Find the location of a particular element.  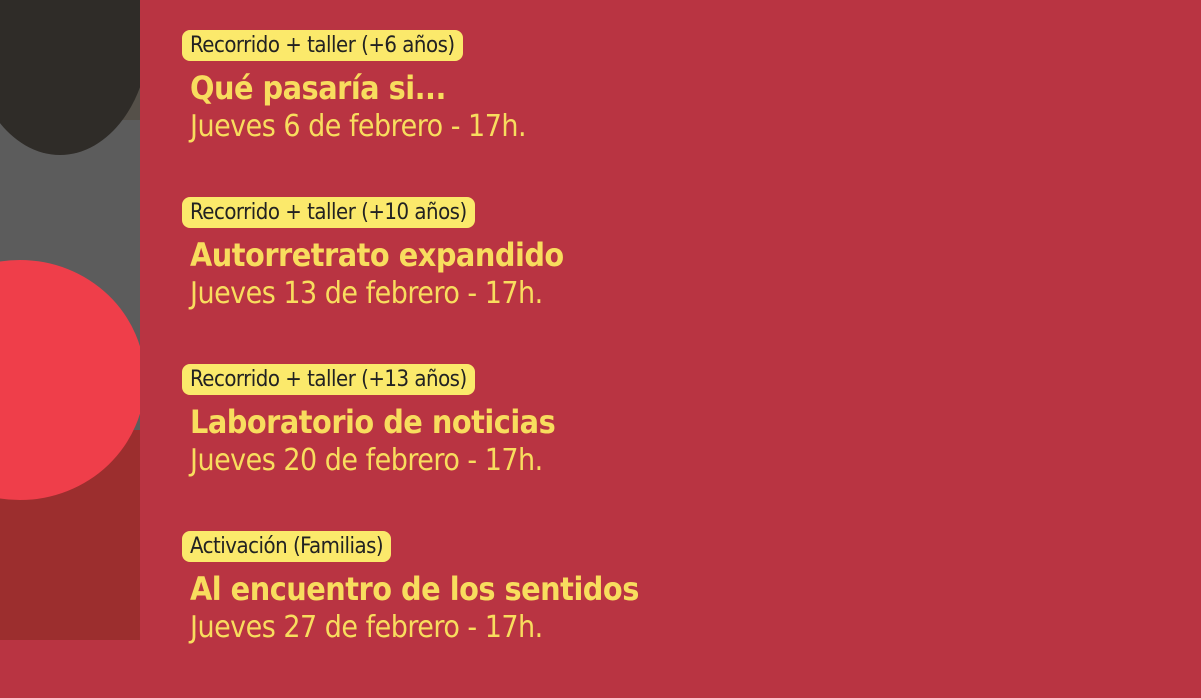

event-date: Jueves 6 de febrero - 17h. is located at coordinates (358, 126).